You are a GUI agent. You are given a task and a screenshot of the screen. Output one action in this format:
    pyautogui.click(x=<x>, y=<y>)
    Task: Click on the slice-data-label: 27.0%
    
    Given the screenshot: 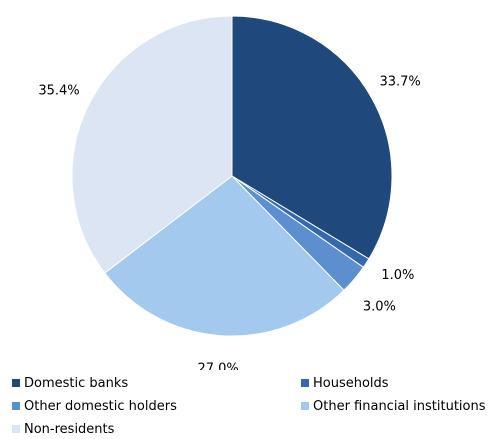 What is the action you would take?
    pyautogui.click(x=217, y=366)
    